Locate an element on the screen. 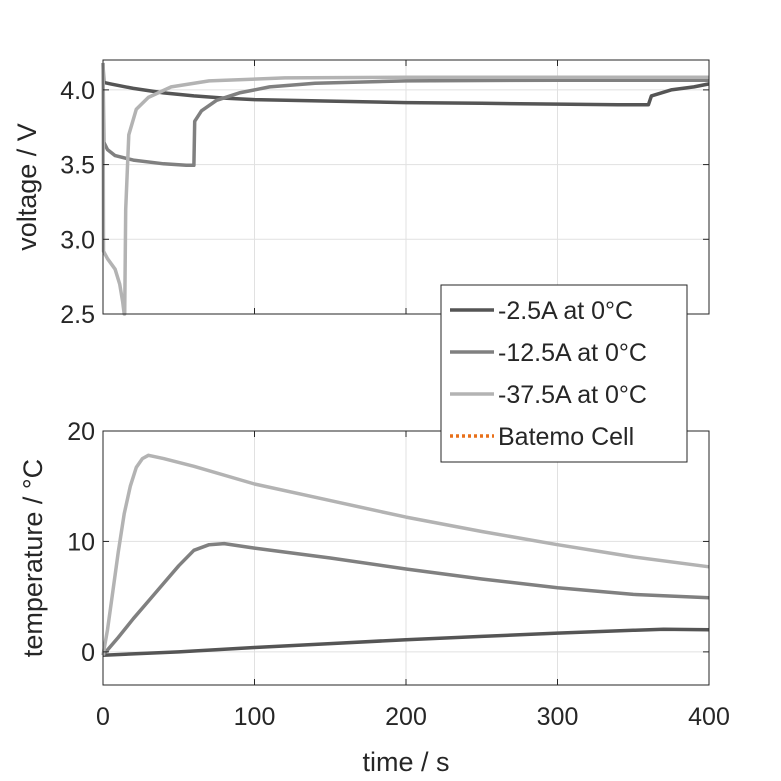 This screenshot has width=781, height=781. legend-label-1: -2.5A at 0°C is located at coordinates (565, 311).